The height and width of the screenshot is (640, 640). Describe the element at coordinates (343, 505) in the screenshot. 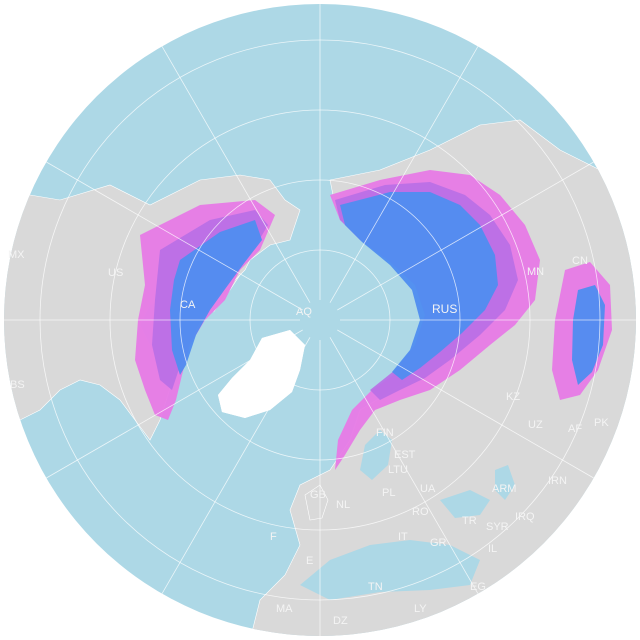

I see `label-nl: NL` at that location.